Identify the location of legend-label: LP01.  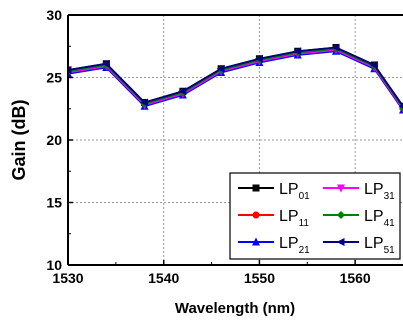
(294, 191).